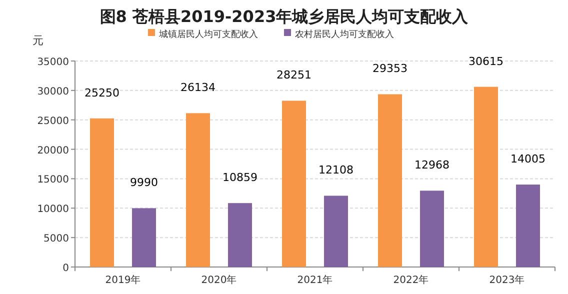  What do you see at coordinates (53, 150) in the screenshot?
I see `y-tick-label: 20000` at bounding box center [53, 150].